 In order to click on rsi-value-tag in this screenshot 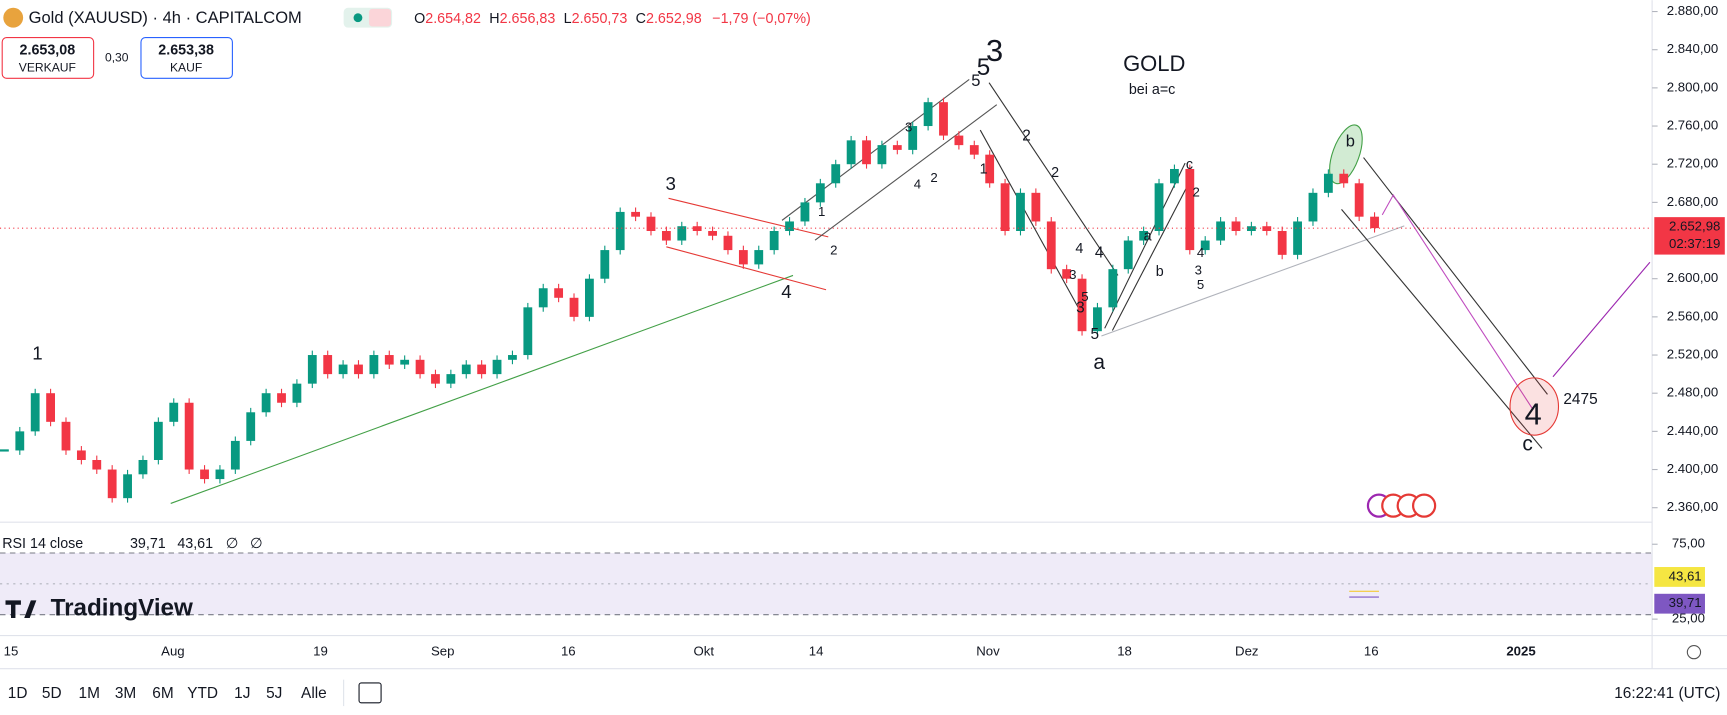, I will do `click(1679, 603)`.